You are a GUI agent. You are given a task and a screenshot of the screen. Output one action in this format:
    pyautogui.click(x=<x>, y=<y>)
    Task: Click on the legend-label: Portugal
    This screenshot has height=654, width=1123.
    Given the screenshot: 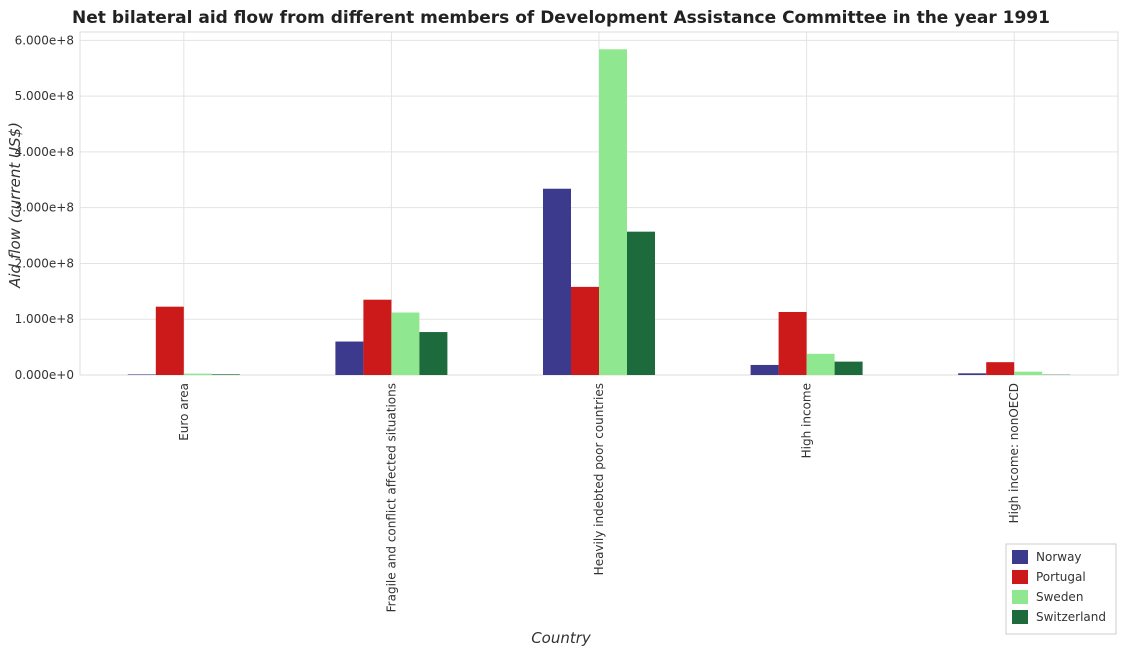 What is the action you would take?
    pyautogui.click(x=1061, y=577)
    